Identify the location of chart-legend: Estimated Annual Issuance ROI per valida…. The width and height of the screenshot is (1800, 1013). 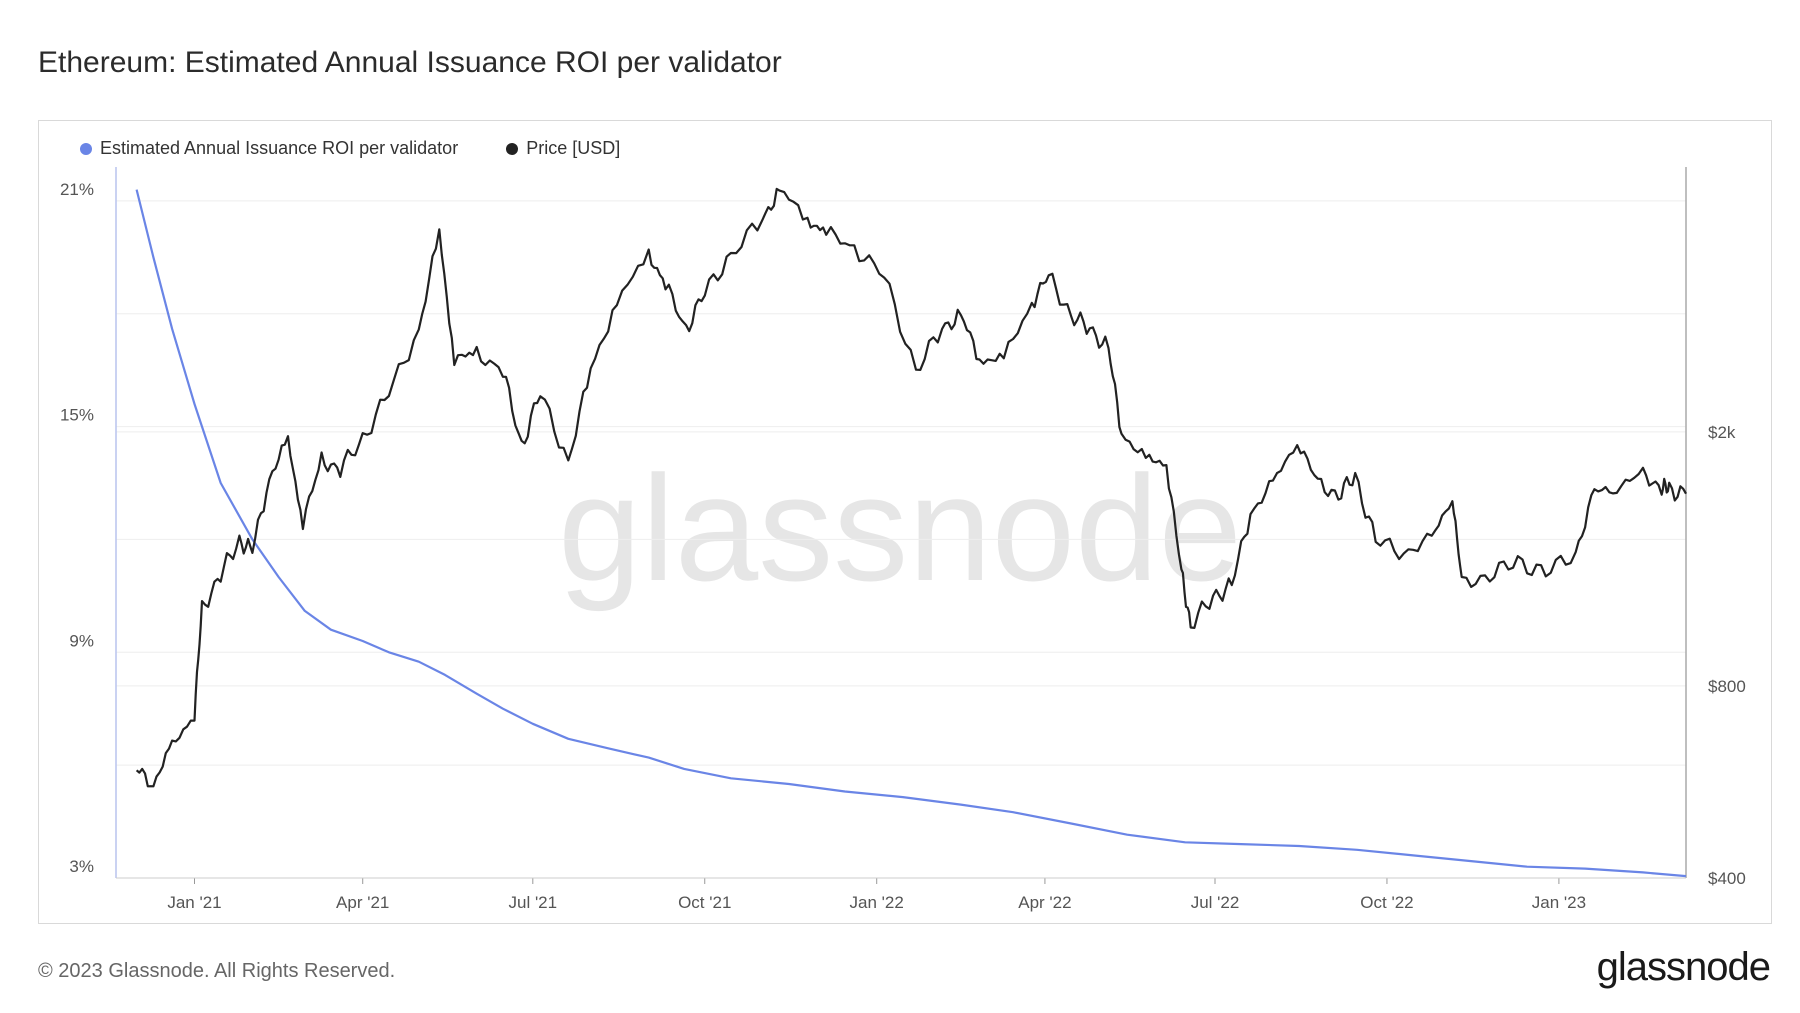
(350, 148).